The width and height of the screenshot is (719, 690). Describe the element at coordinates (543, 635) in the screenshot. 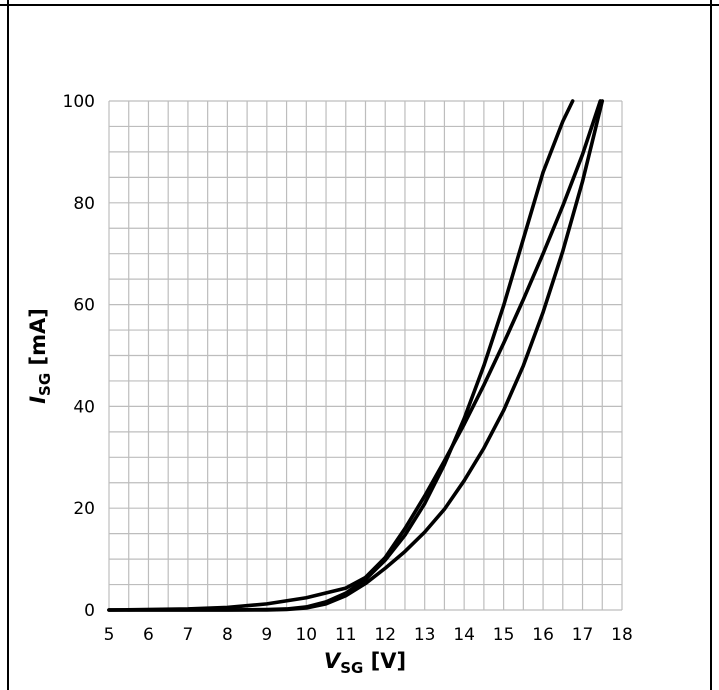

I see `x-tick-label: 16` at that location.